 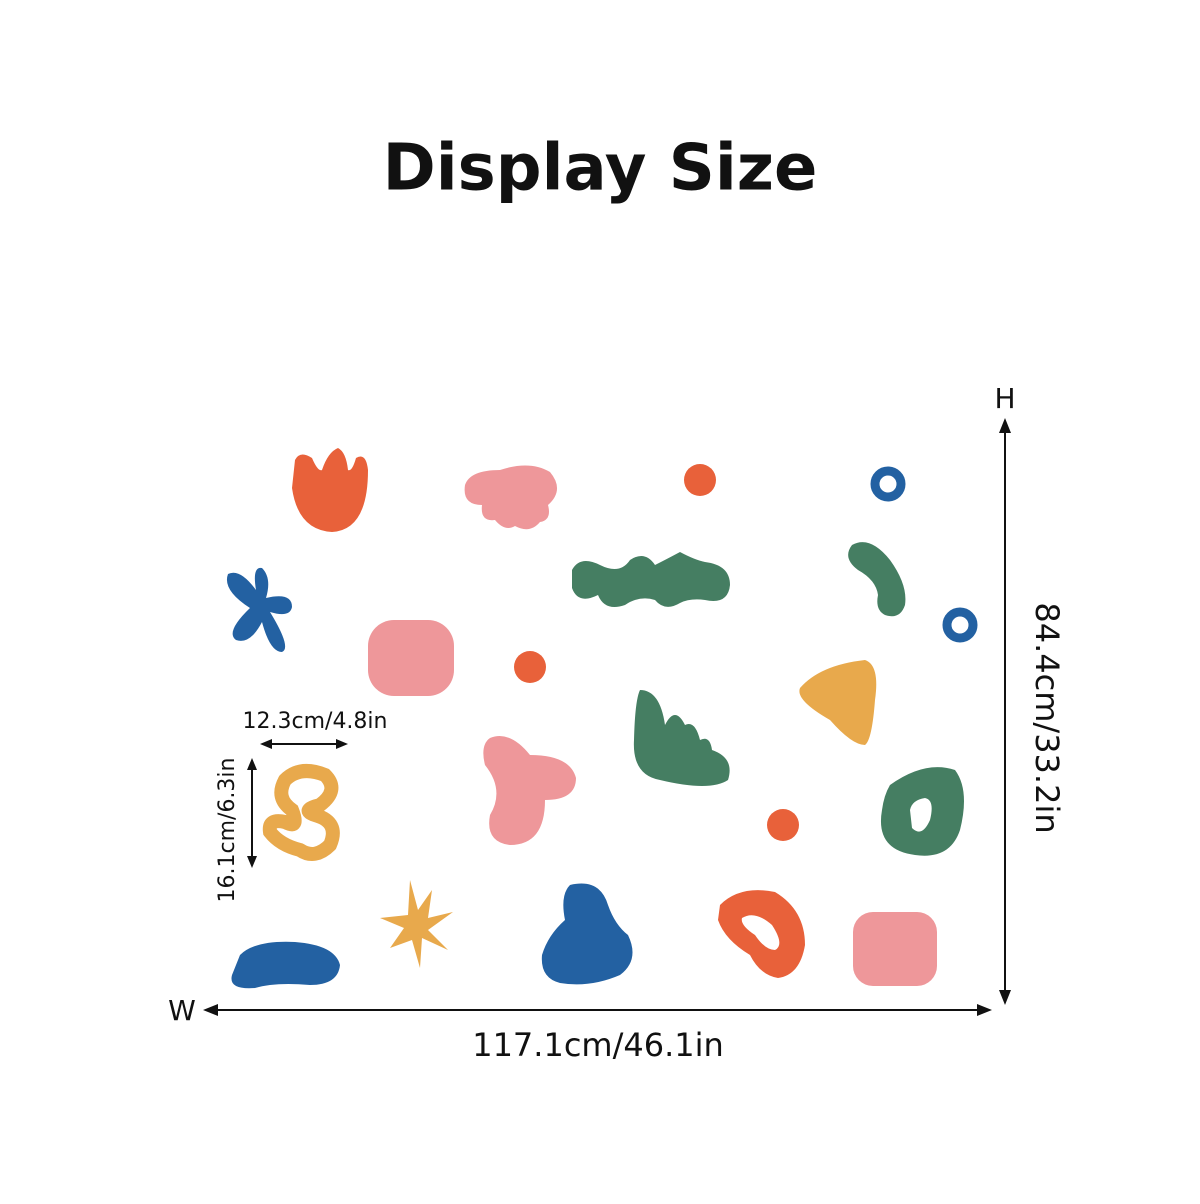 What do you see at coordinates (511, 497) in the screenshot?
I see `cloud` at bounding box center [511, 497].